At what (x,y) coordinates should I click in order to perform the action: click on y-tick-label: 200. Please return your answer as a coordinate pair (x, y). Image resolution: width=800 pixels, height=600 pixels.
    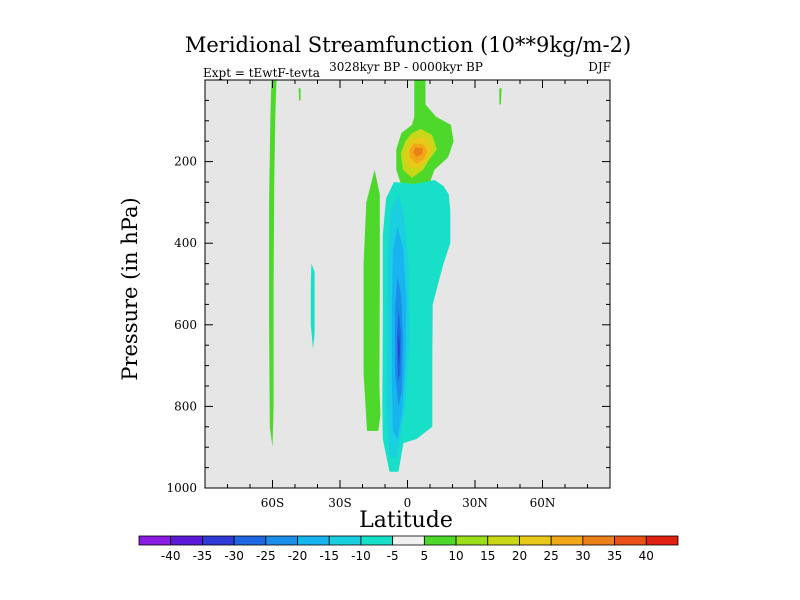
    Looking at the image, I should click on (185, 162).